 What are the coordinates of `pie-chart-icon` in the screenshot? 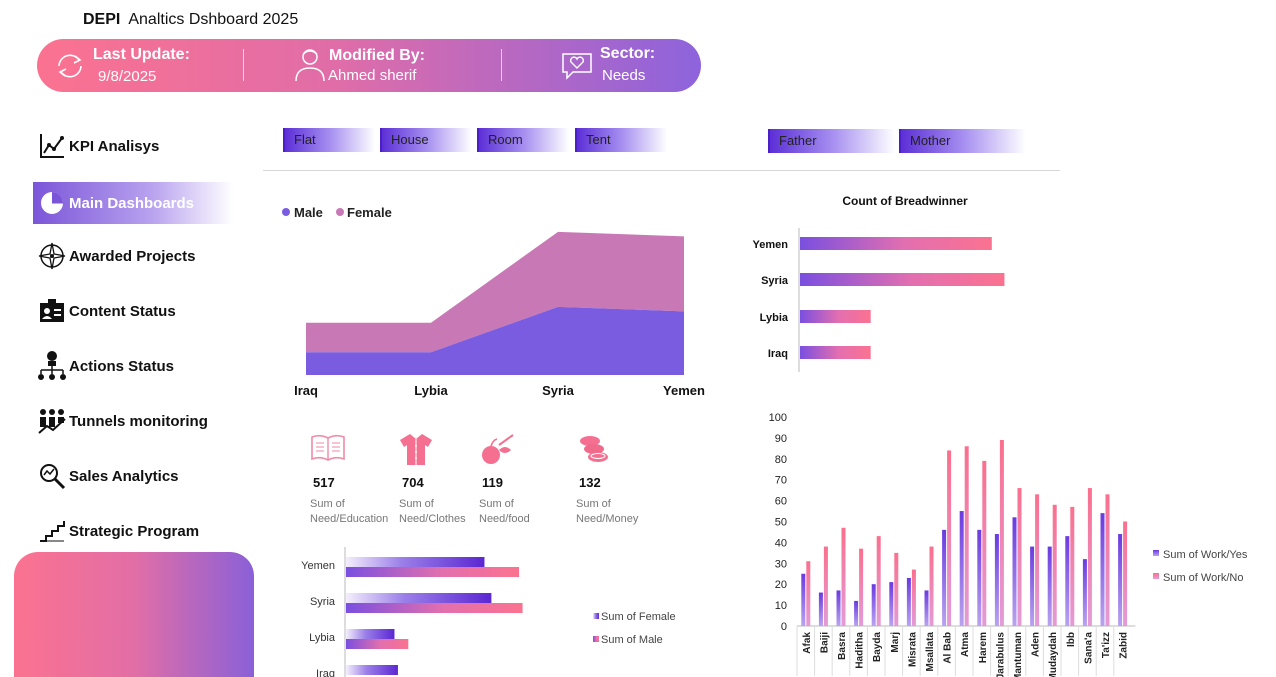 It's located at (52, 203).